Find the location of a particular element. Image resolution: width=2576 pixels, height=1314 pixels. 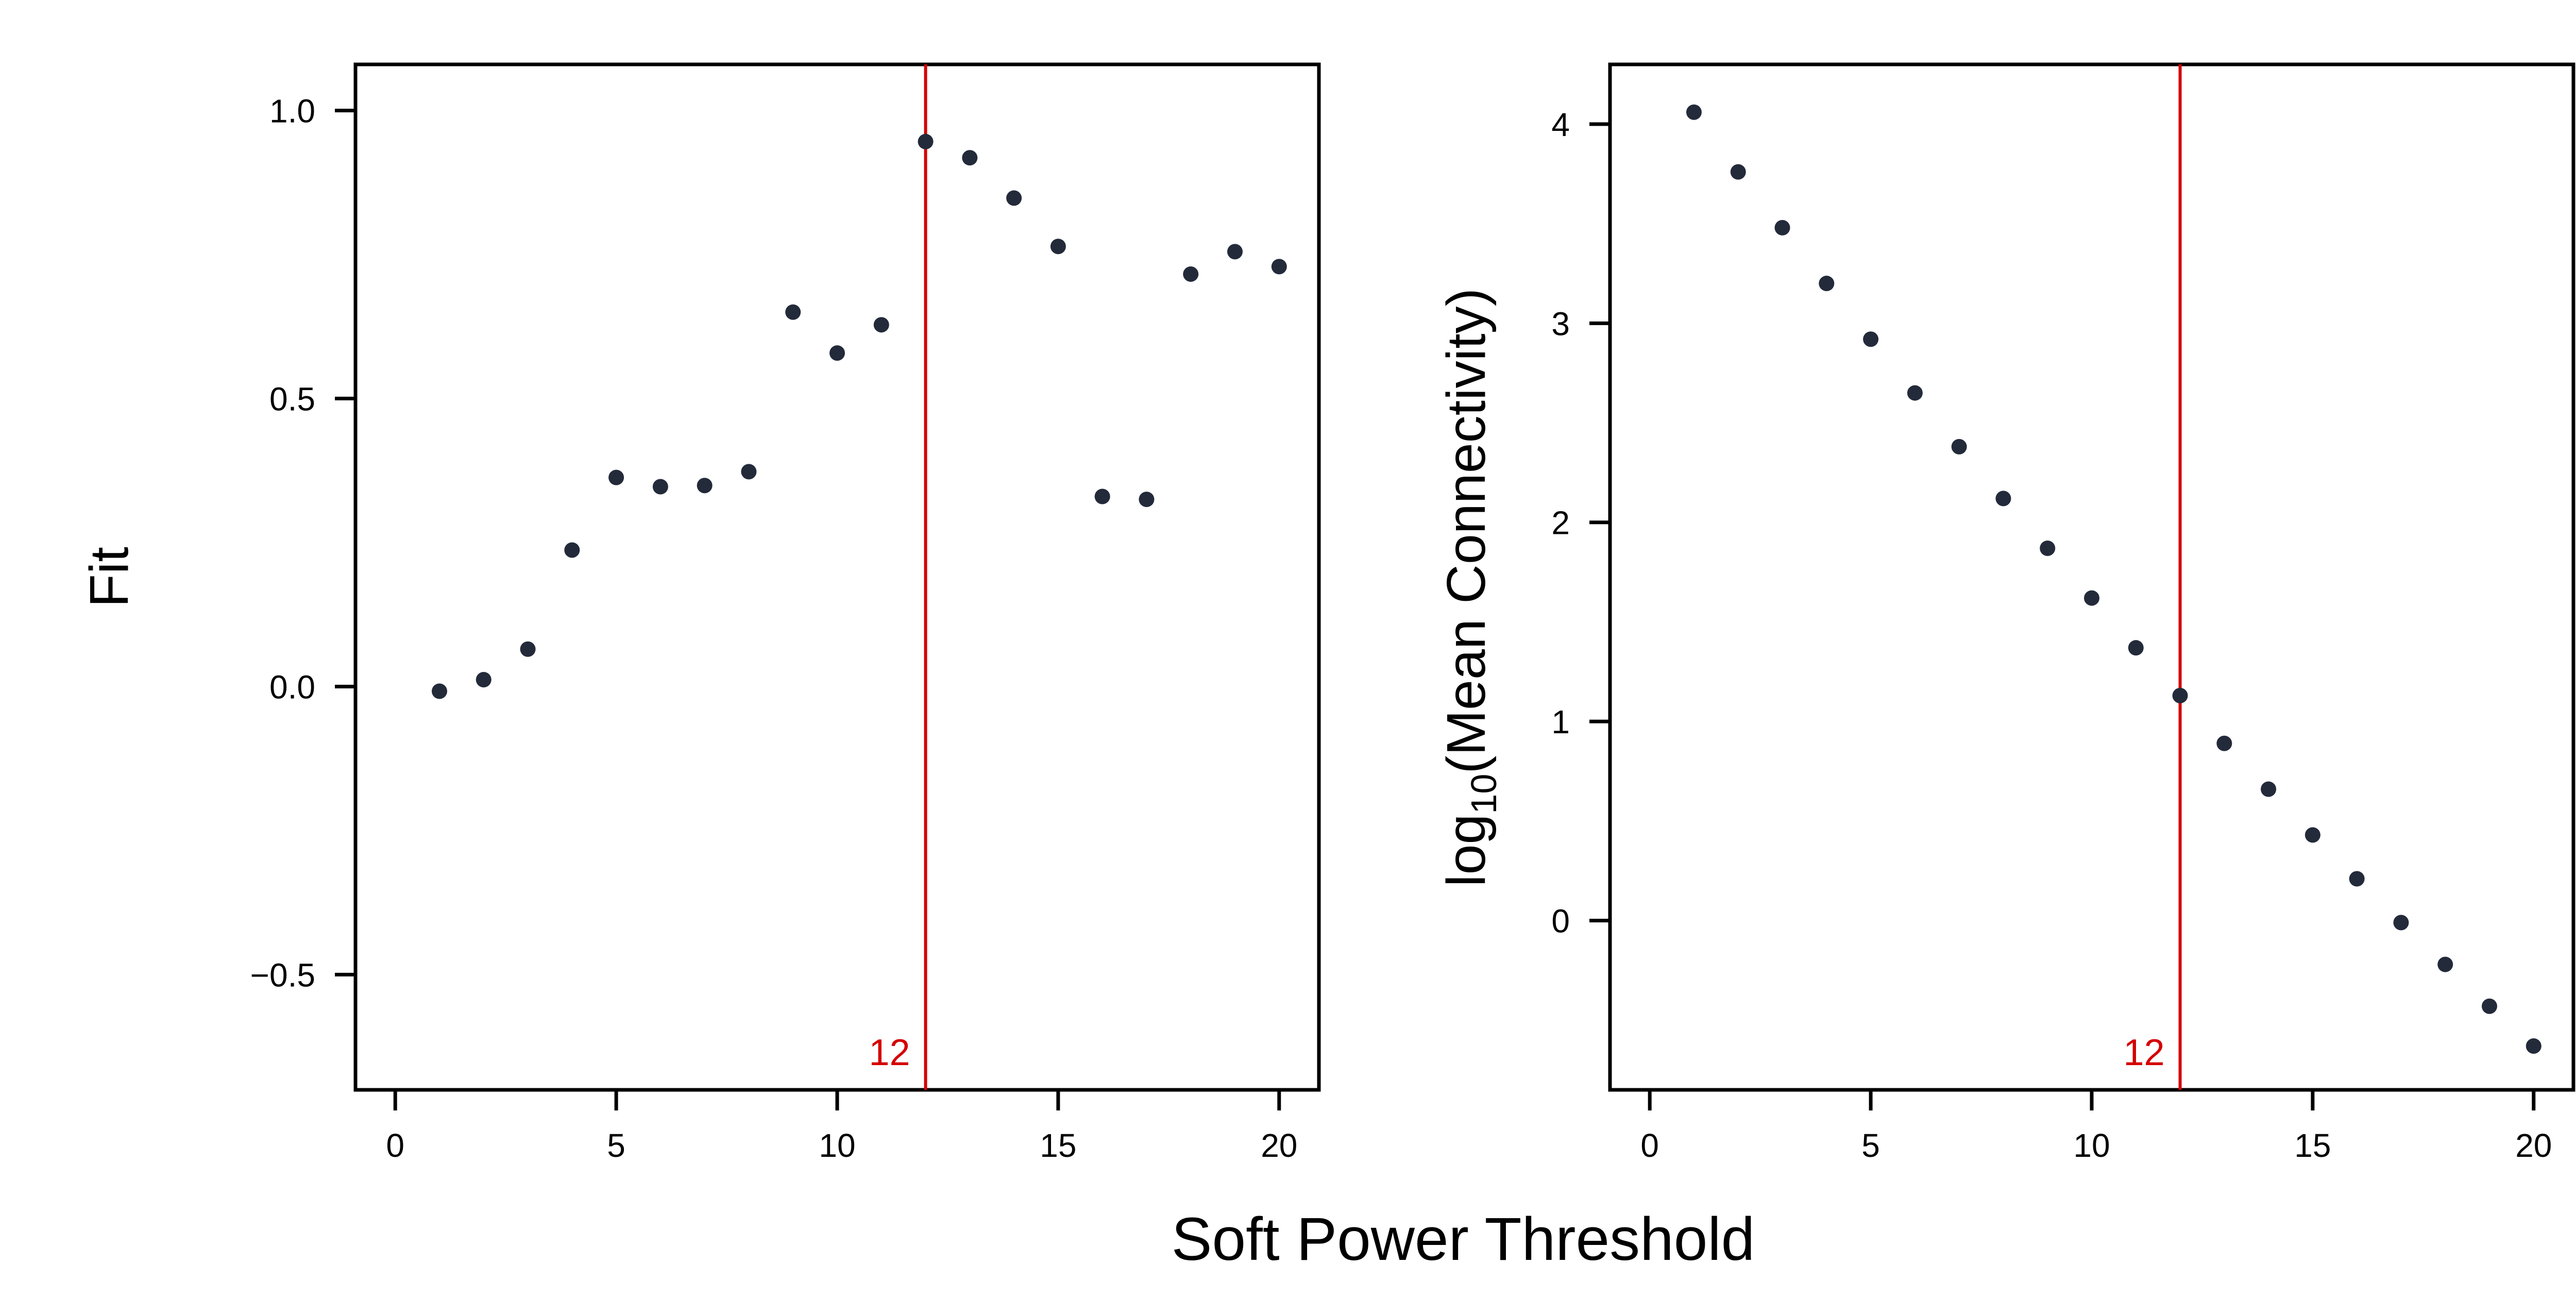

connectivity-y-tick-label: 3 is located at coordinates (1560, 323).